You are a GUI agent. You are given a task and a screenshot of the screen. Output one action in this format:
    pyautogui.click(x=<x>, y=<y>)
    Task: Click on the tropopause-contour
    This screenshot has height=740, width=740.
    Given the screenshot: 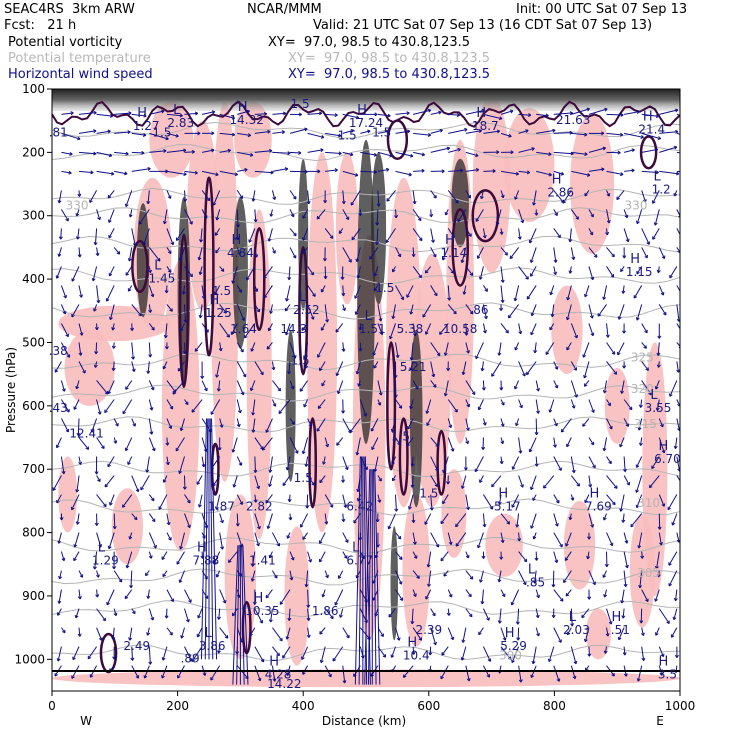 What is the action you would take?
    pyautogui.click(x=366, y=114)
    